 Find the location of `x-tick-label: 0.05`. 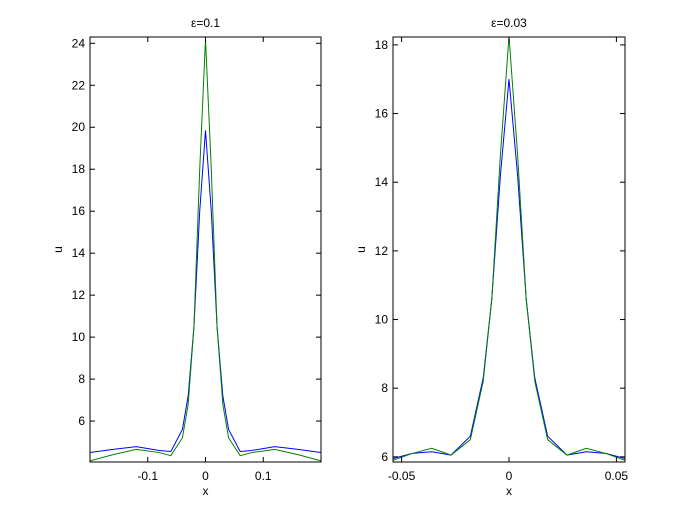

x-tick-label: 0.05 is located at coordinates (617, 476).